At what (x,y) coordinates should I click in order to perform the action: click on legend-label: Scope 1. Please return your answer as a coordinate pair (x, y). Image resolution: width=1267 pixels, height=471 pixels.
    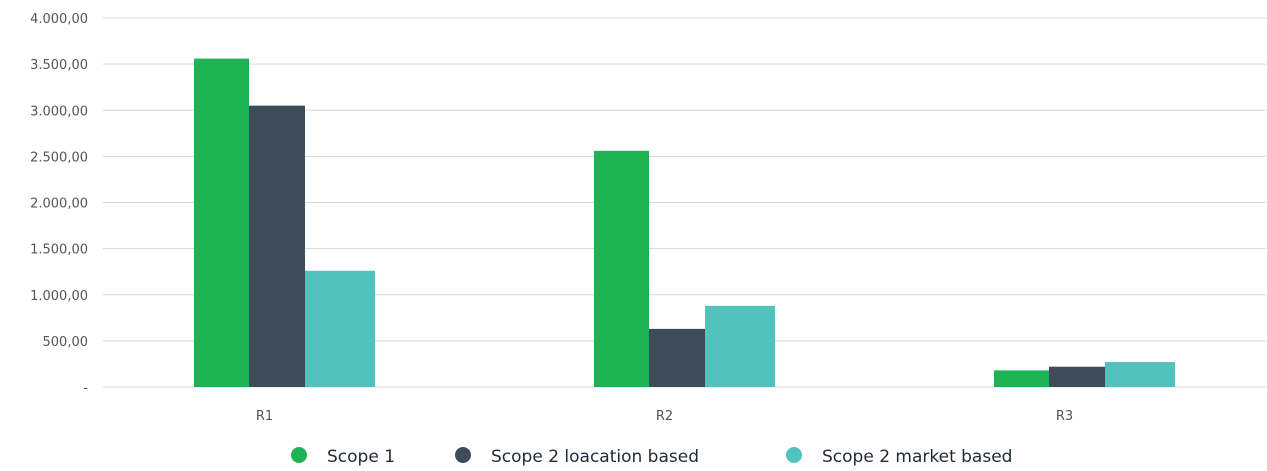
    Looking at the image, I should click on (361, 457).